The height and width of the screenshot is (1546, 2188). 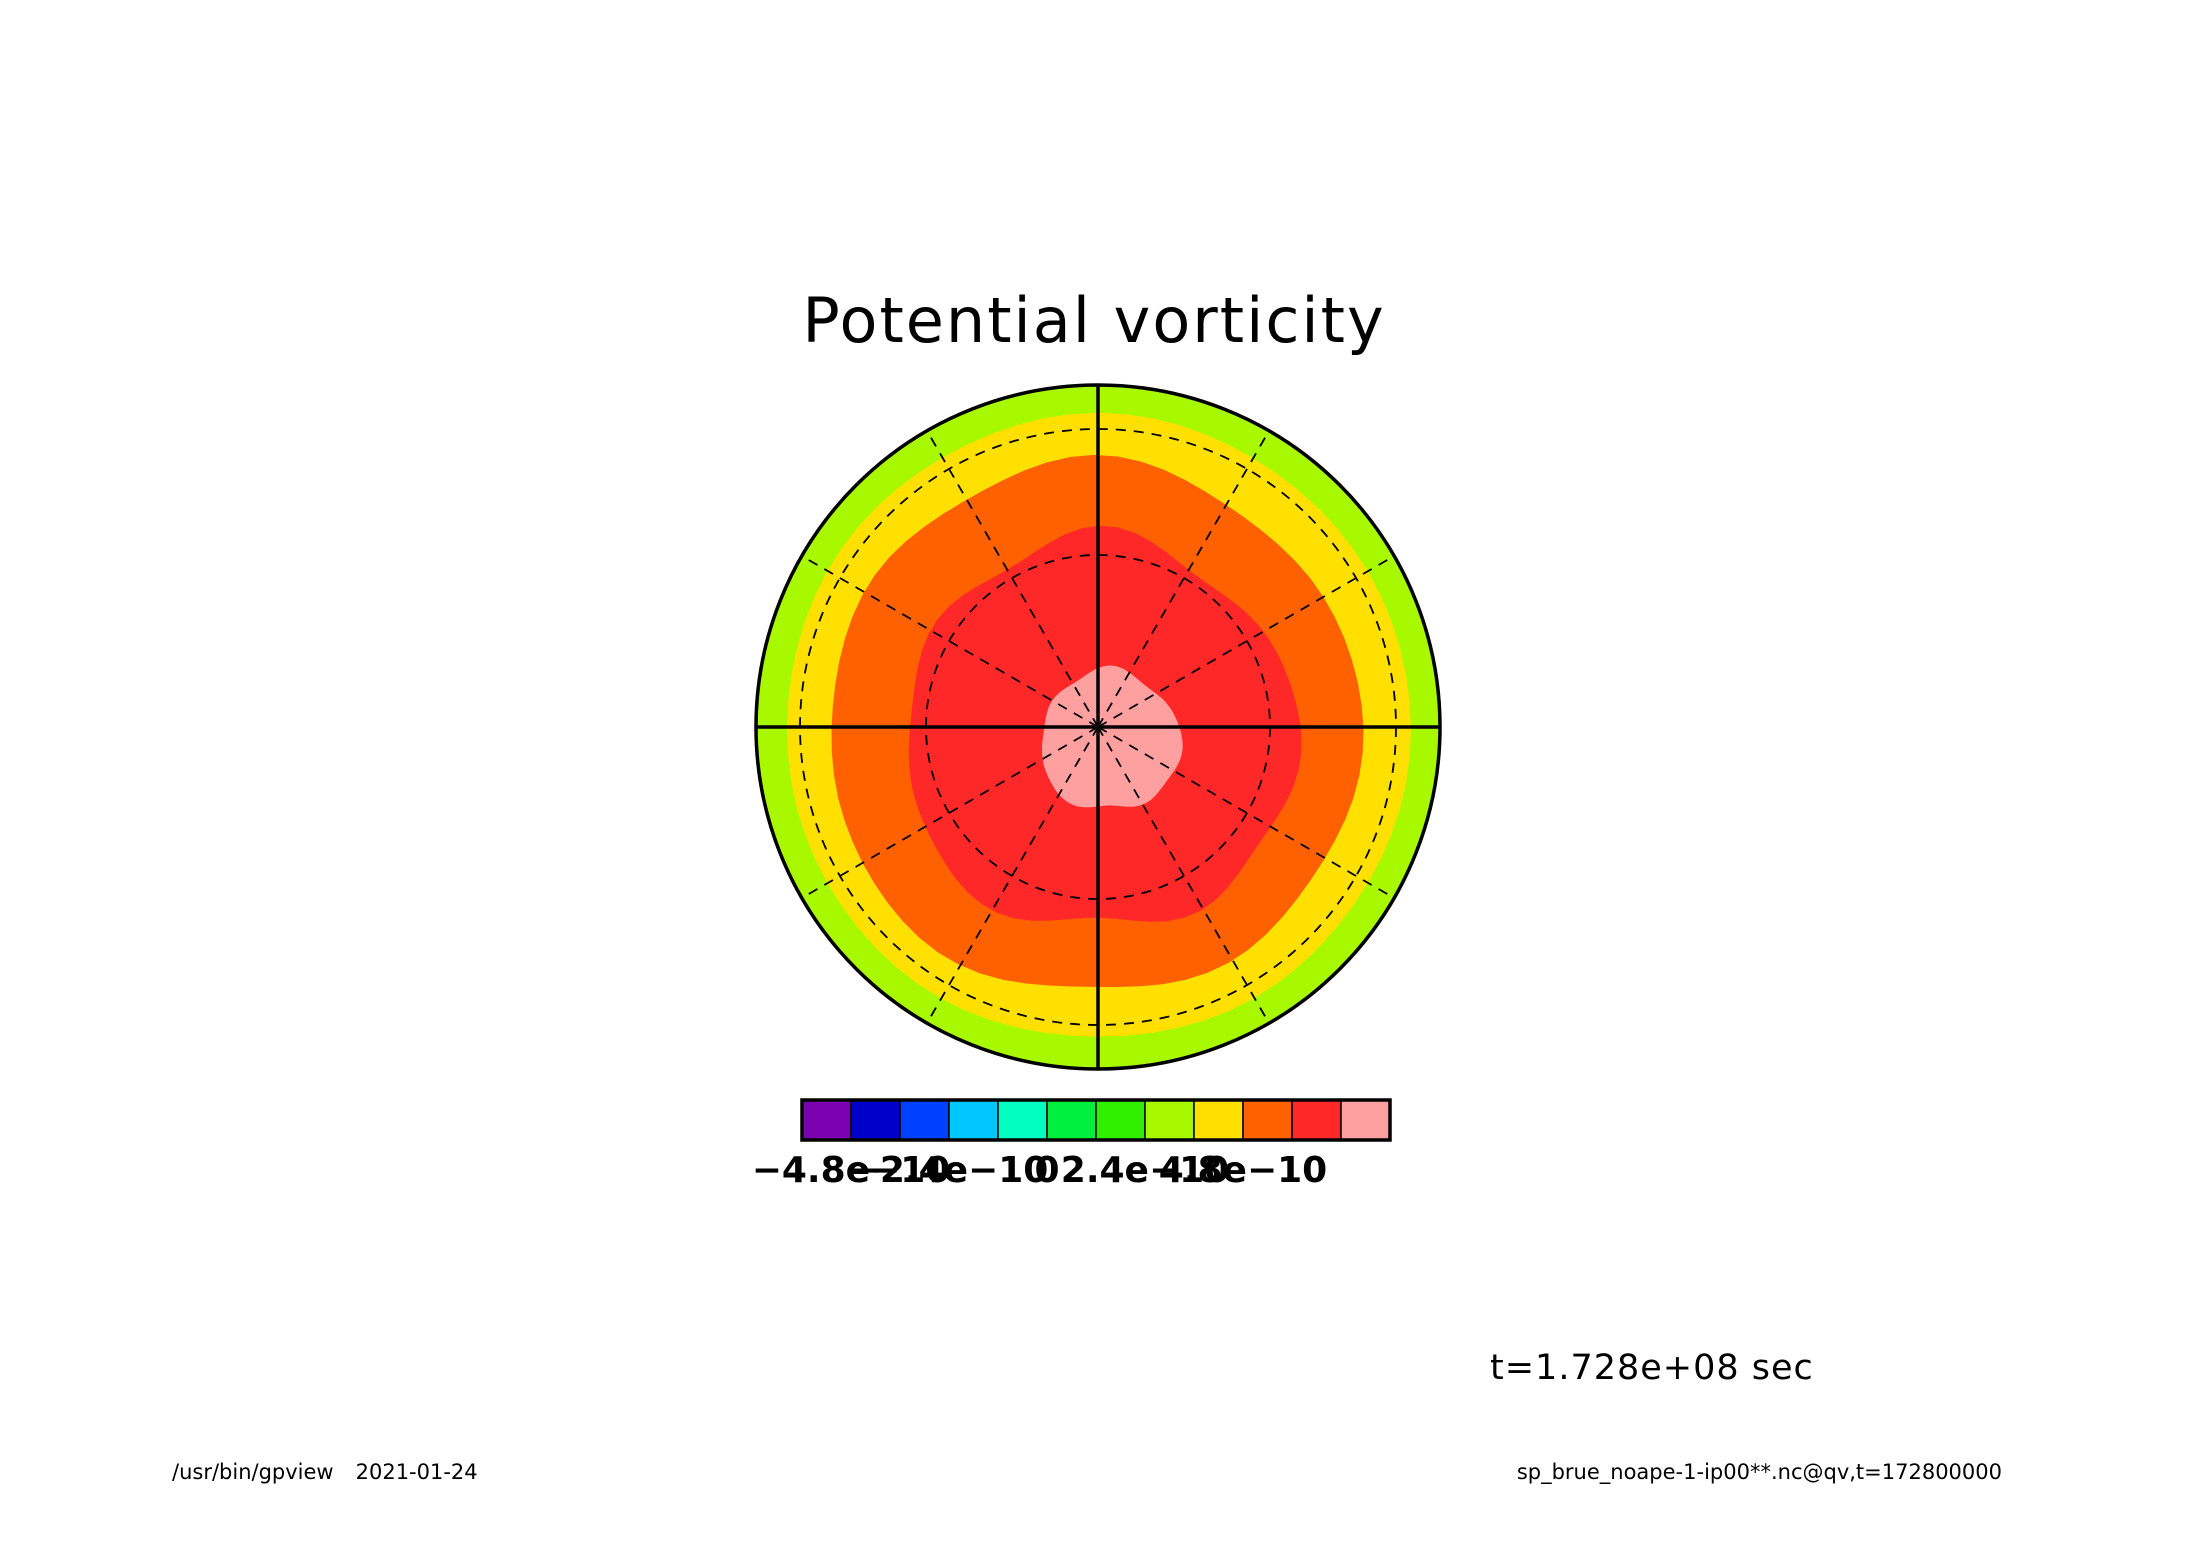 I want to click on colorbar-tick-label: 4.8e−10, so click(x=1243, y=1170).